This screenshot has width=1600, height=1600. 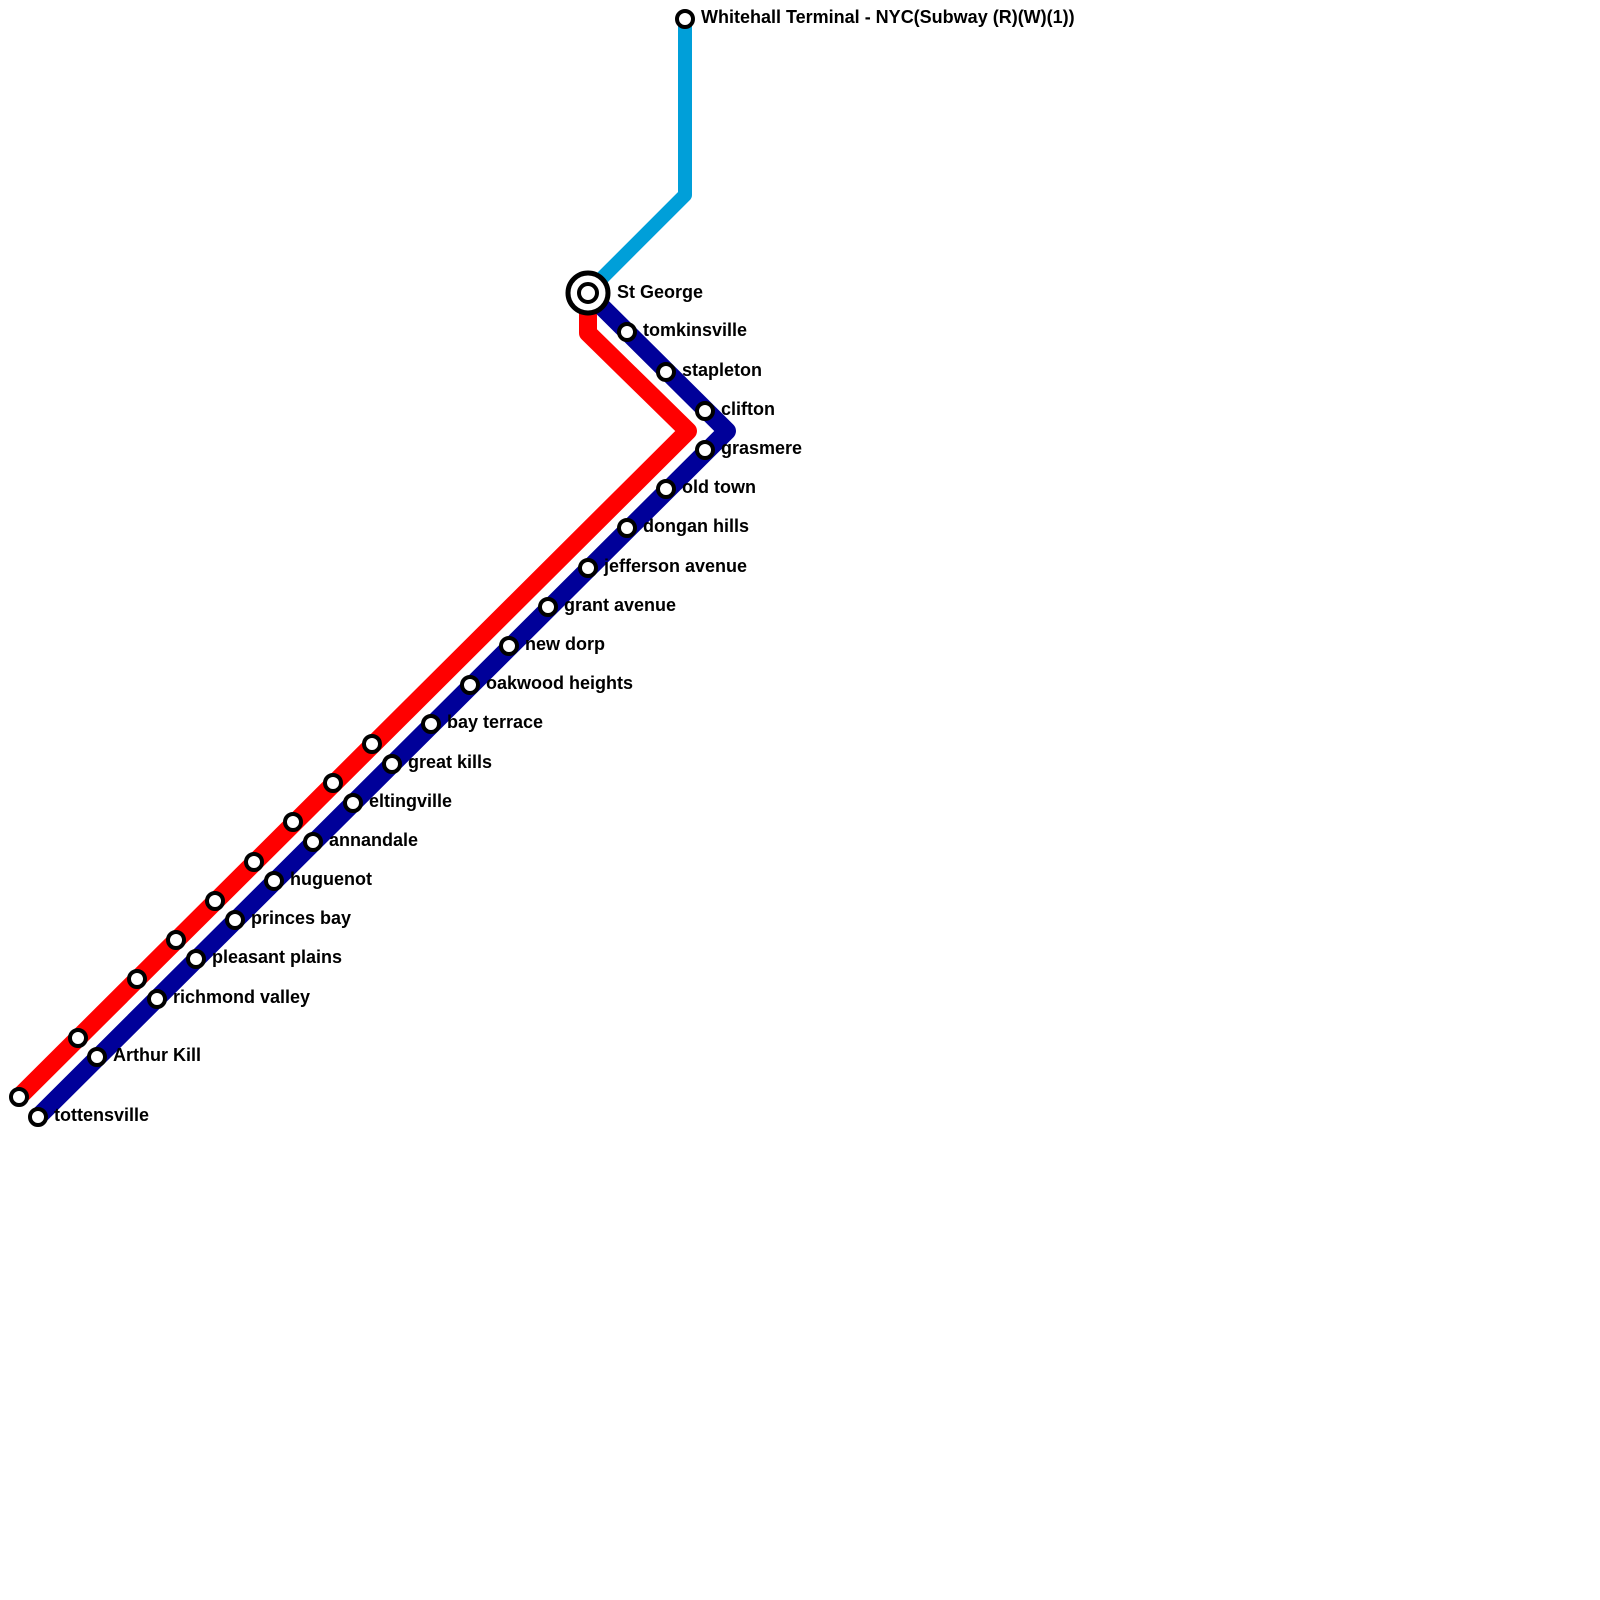 I want to click on station-label: pleasant plains, so click(x=277, y=957).